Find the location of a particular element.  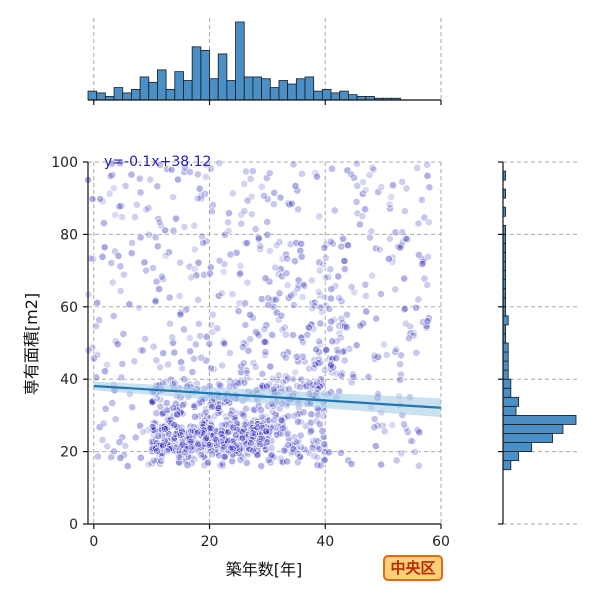

y-tick-label: 80 is located at coordinates (69, 235).